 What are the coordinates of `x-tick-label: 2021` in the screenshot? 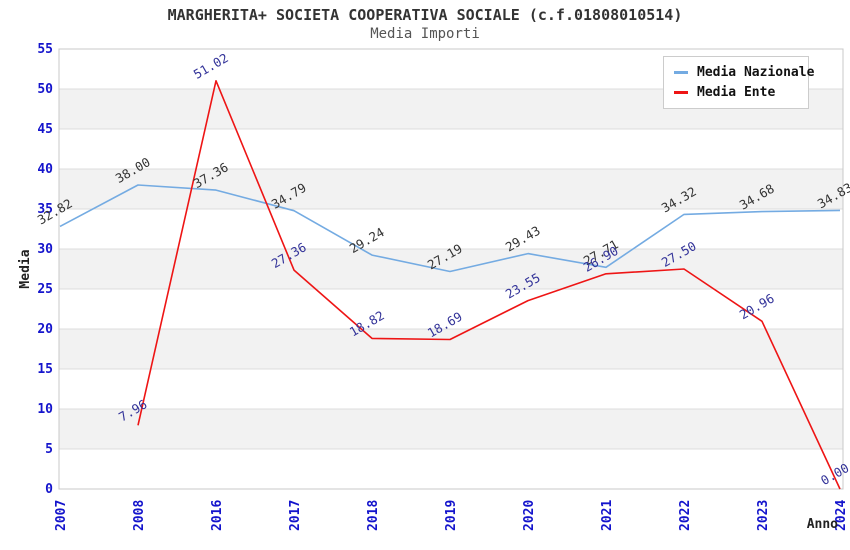 It's located at (607, 515).